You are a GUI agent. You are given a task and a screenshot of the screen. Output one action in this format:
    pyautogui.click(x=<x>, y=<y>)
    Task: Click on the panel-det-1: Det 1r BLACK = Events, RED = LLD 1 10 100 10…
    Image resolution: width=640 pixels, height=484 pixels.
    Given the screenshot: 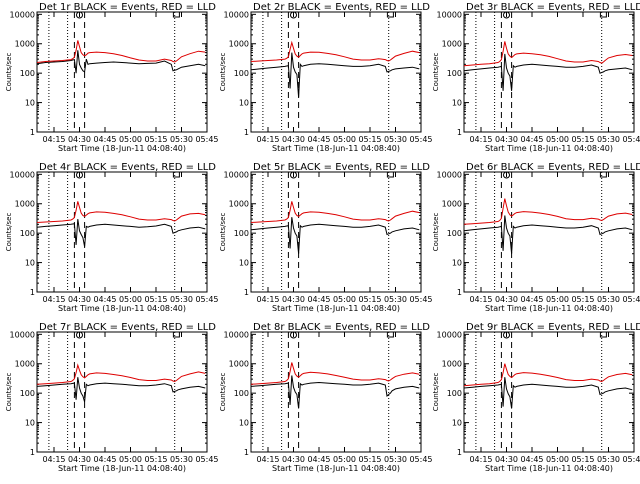 What is the action you would take?
    pyautogui.click(x=112, y=77)
    